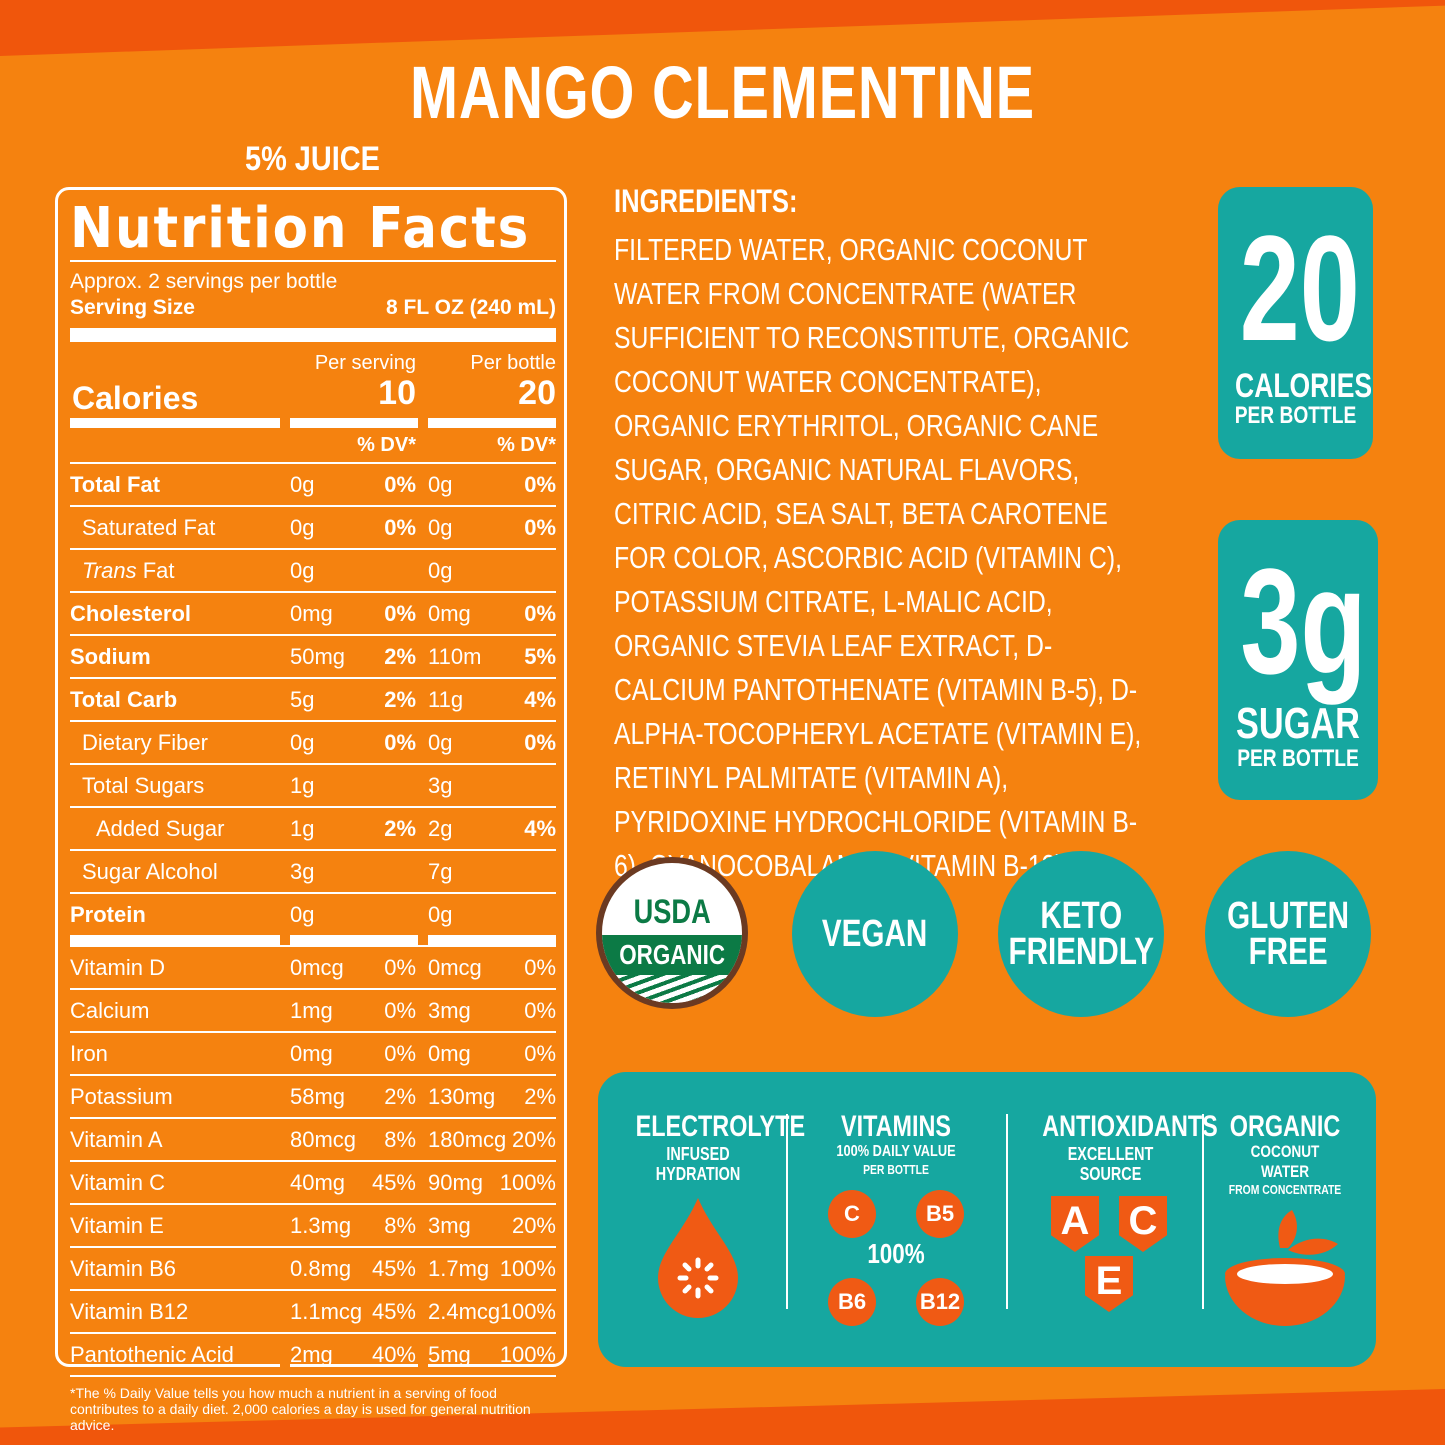  I want to click on ingredients-heading: INGREDIENTS:, so click(706, 201).